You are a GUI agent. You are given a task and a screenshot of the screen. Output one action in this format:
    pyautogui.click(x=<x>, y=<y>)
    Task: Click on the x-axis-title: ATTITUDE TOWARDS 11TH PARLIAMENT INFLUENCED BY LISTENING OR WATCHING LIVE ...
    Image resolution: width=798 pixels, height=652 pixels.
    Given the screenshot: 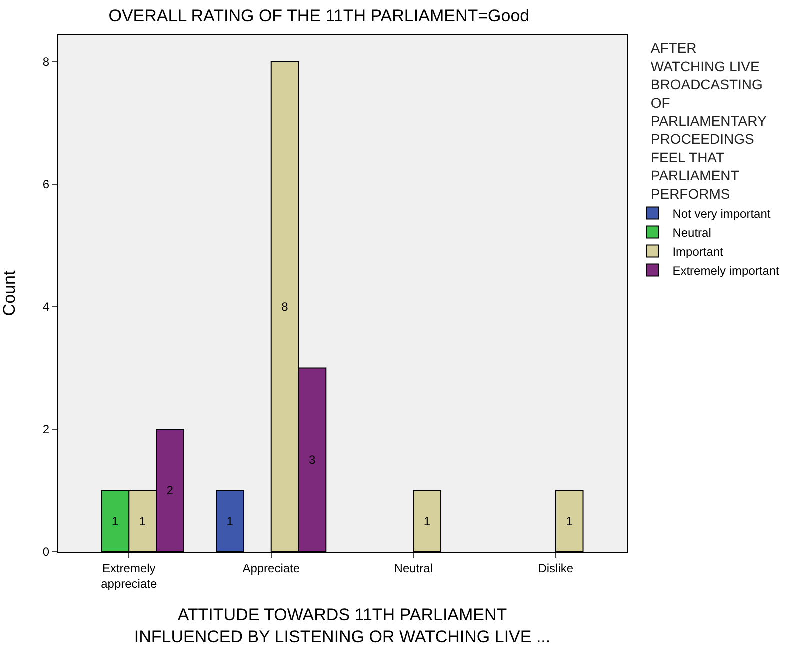 What is the action you would take?
    pyautogui.click(x=342, y=625)
    